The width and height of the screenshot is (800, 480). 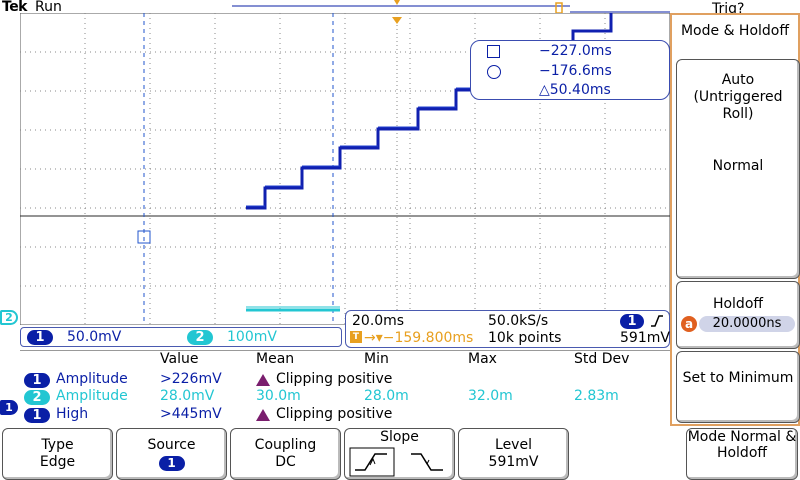 What do you see at coordinates (376, 359) in the screenshot?
I see `header-min: Min` at bounding box center [376, 359].